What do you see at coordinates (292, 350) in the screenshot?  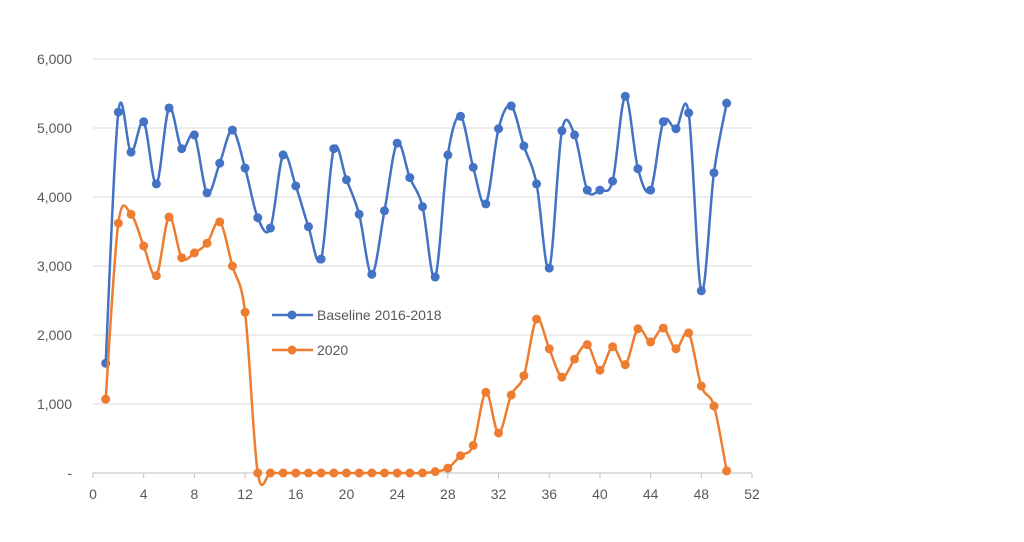 I see `legend-marker-2020` at bounding box center [292, 350].